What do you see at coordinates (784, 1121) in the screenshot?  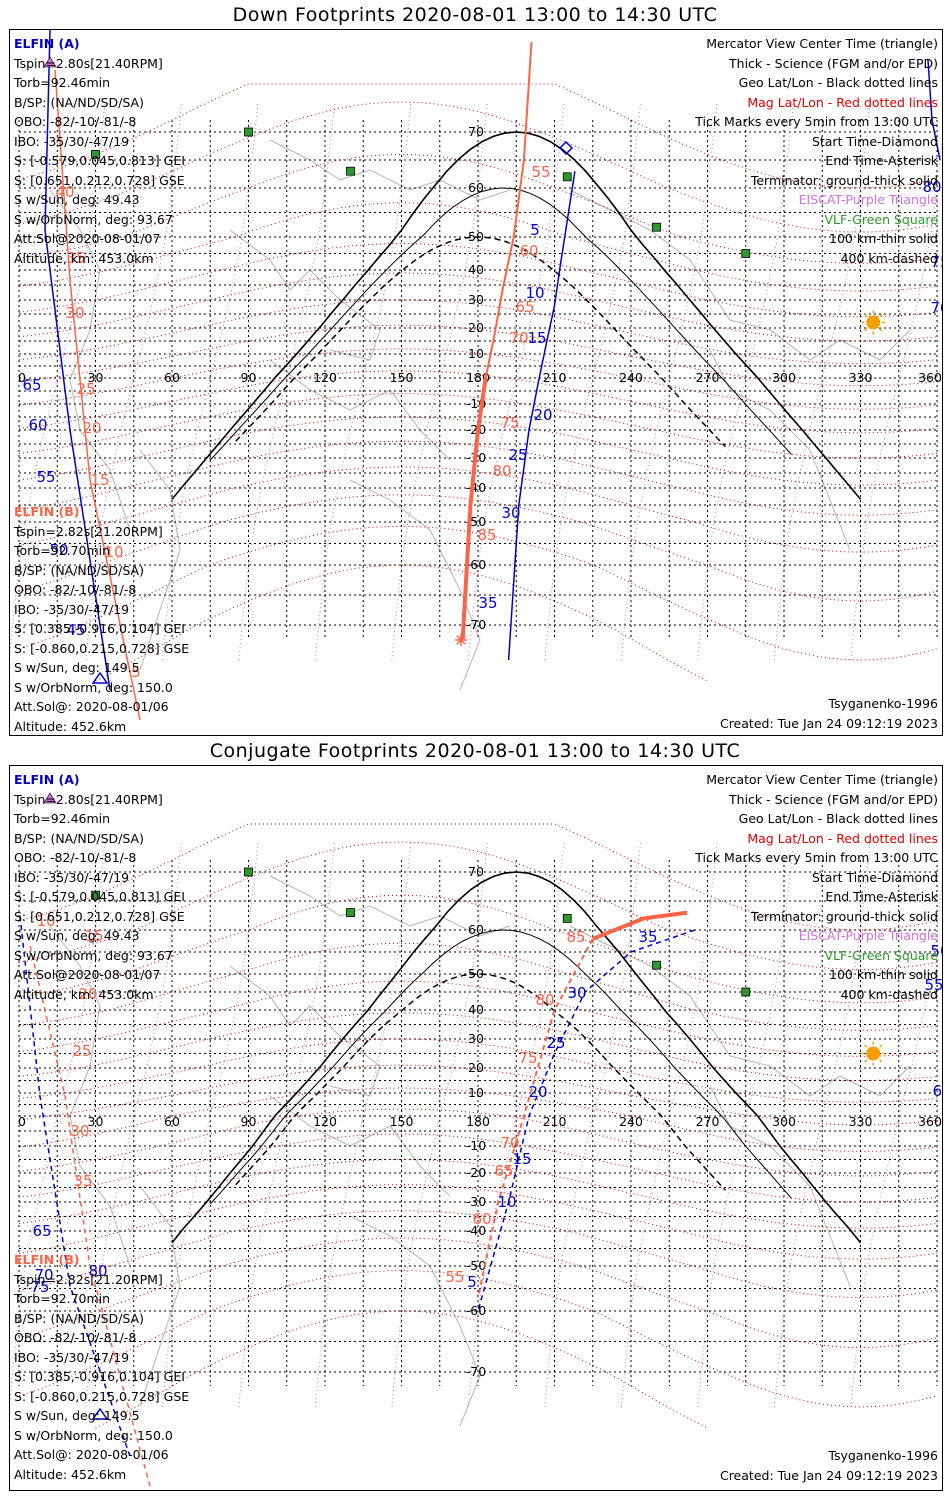 I see `lon-tick-label: 300` at bounding box center [784, 1121].